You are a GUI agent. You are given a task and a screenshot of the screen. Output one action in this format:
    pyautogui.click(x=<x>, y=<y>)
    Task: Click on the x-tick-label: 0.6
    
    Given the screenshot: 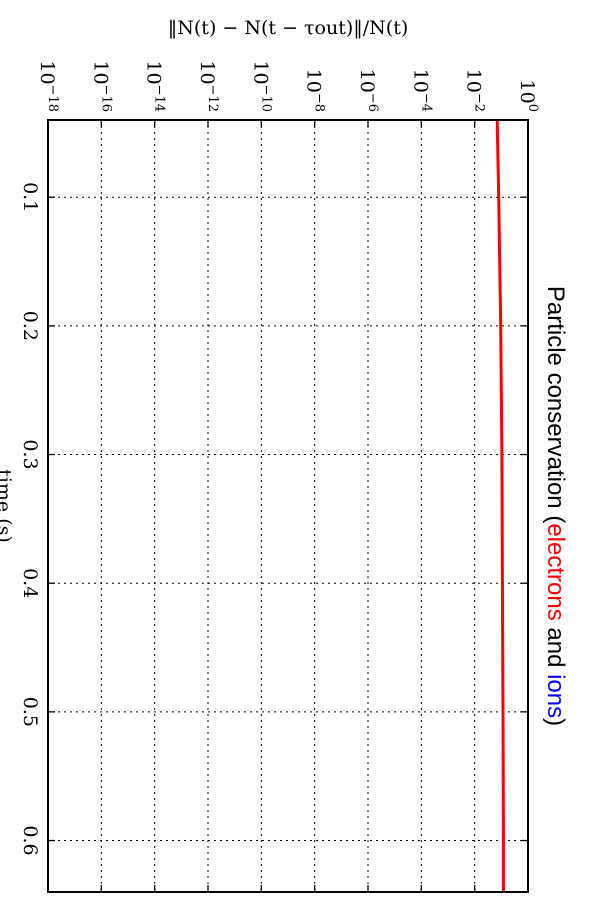 What is the action you would take?
    pyautogui.click(x=30, y=840)
    